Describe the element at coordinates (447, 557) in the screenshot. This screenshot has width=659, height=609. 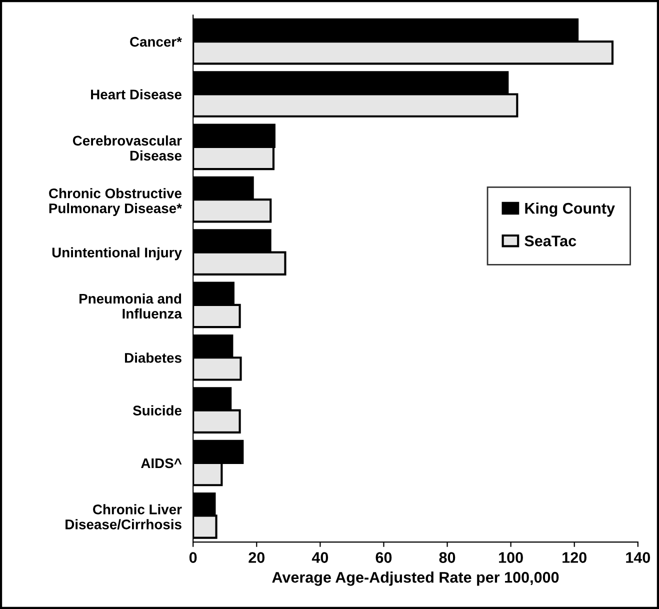
I see `x-tick-label: 80` at that location.